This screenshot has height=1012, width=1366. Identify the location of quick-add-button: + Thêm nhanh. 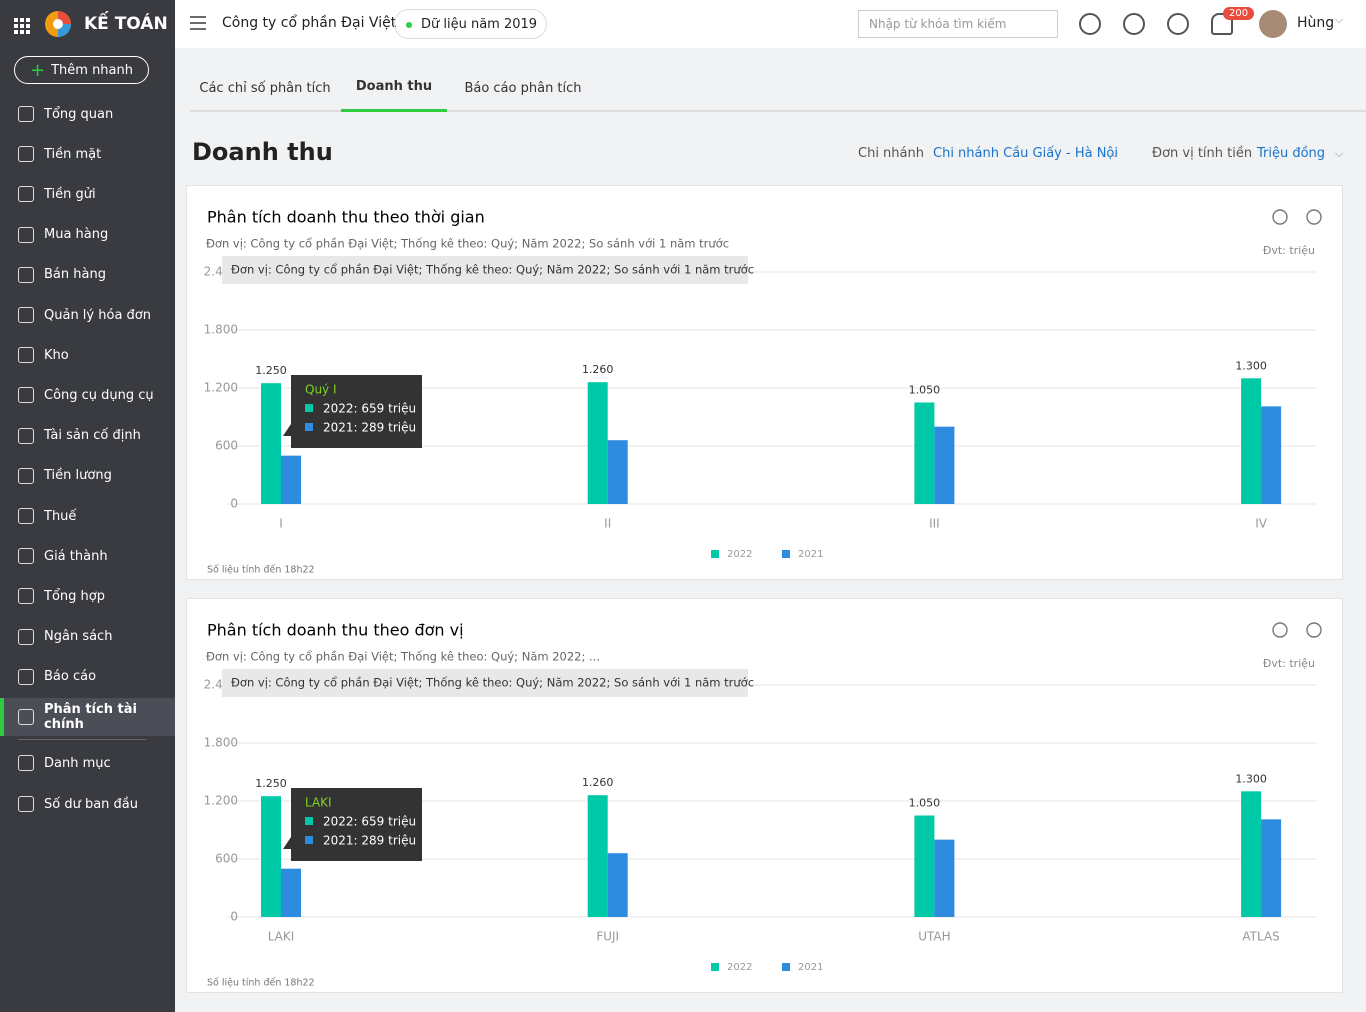
(81, 70).